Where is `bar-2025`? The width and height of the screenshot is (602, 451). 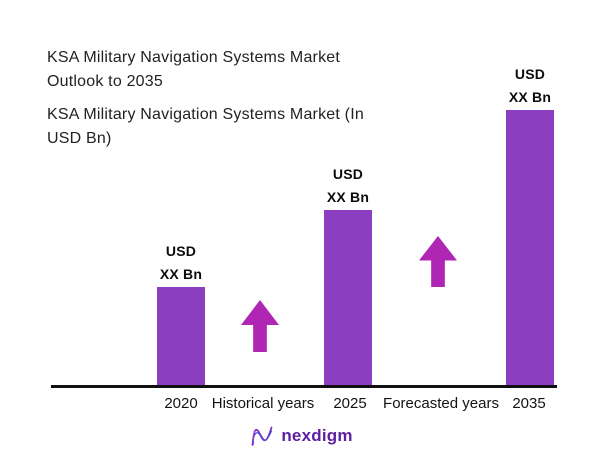 bar-2025 is located at coordinates (348, 297).